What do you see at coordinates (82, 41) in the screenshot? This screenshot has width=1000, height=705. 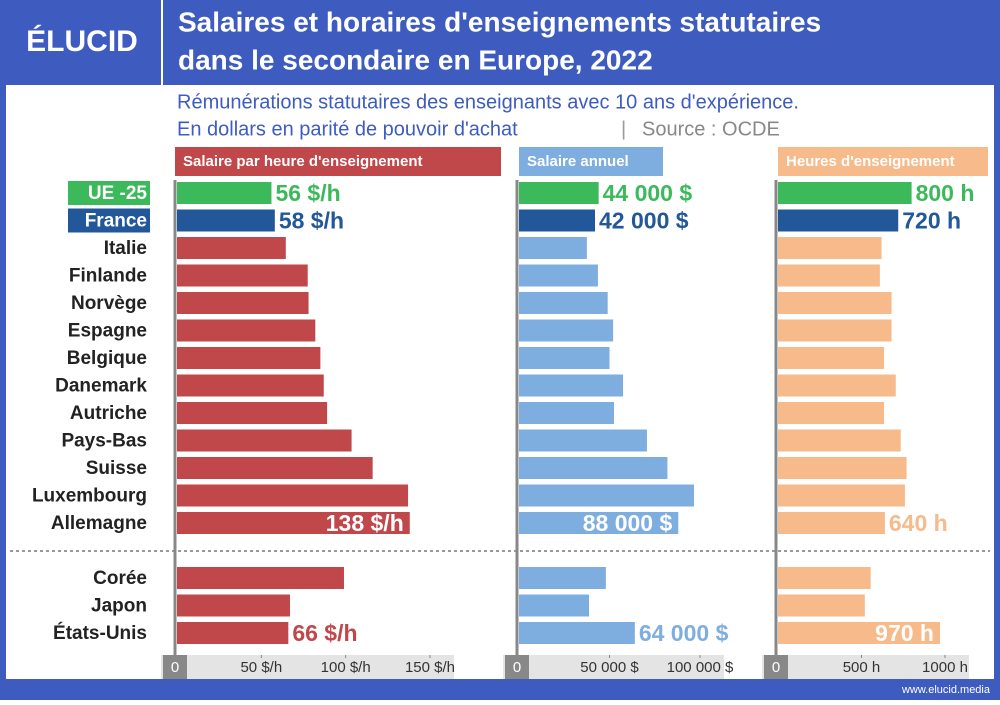 I see `logo: ÉLUCID` at bounding box center [82, 41].